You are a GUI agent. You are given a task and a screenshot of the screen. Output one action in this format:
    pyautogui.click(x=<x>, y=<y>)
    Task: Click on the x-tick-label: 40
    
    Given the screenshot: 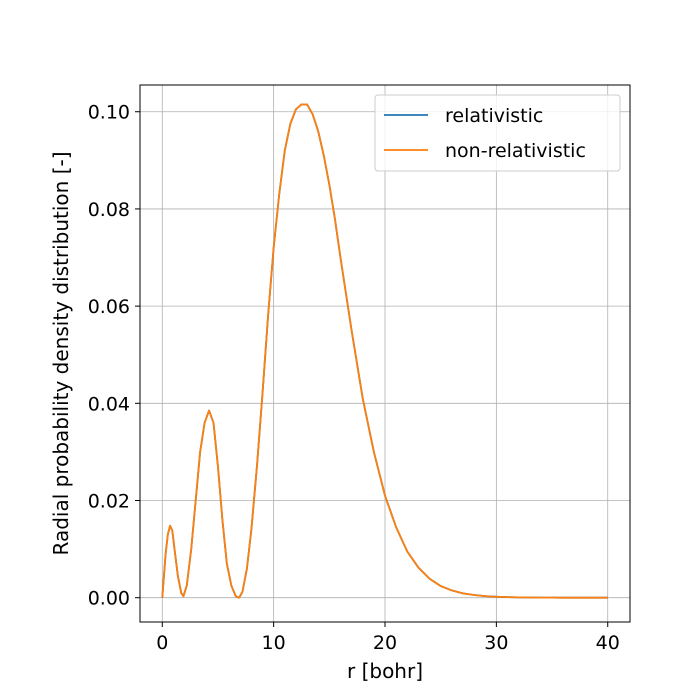 What is the action you would take?
    pyautogui.click(x=608, y=643)
    